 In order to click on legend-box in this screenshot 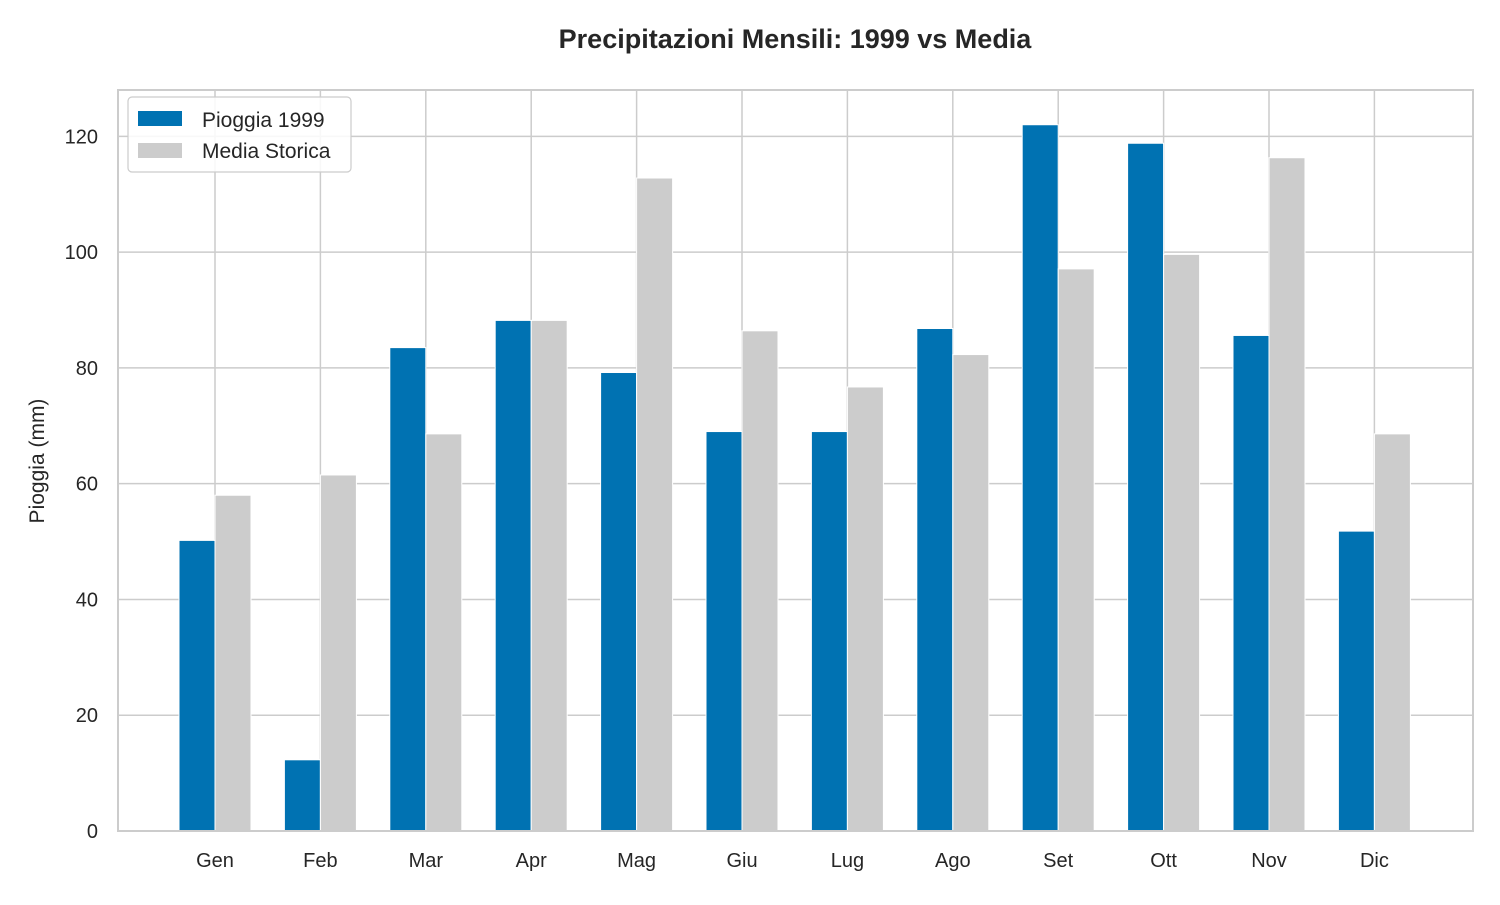, I will do `click(239, 134)`.